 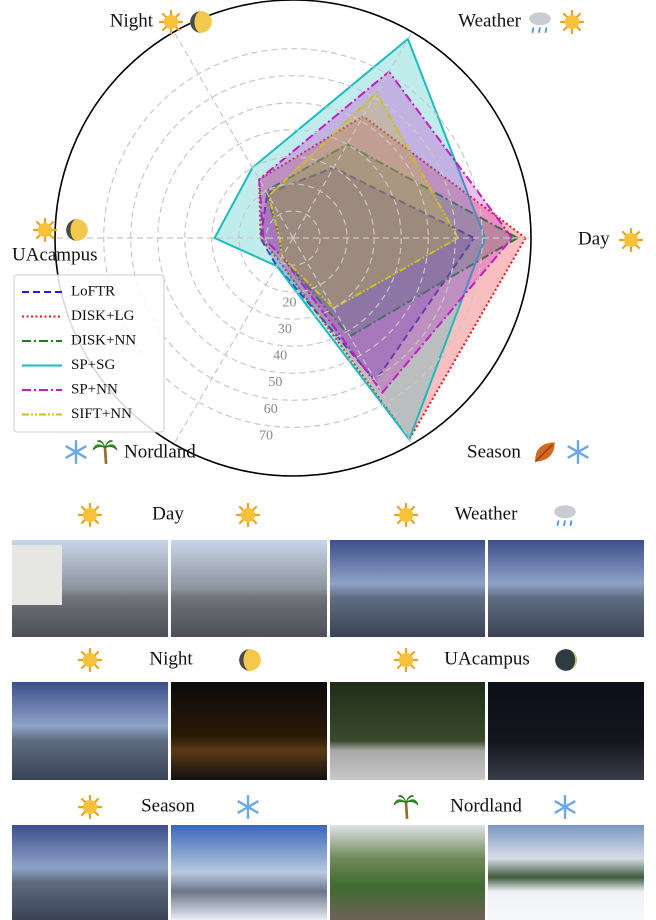 What do you see at coordinates (37, 575) in the screenshot?
I see `photo-detail` at bounding box center [37, 575].